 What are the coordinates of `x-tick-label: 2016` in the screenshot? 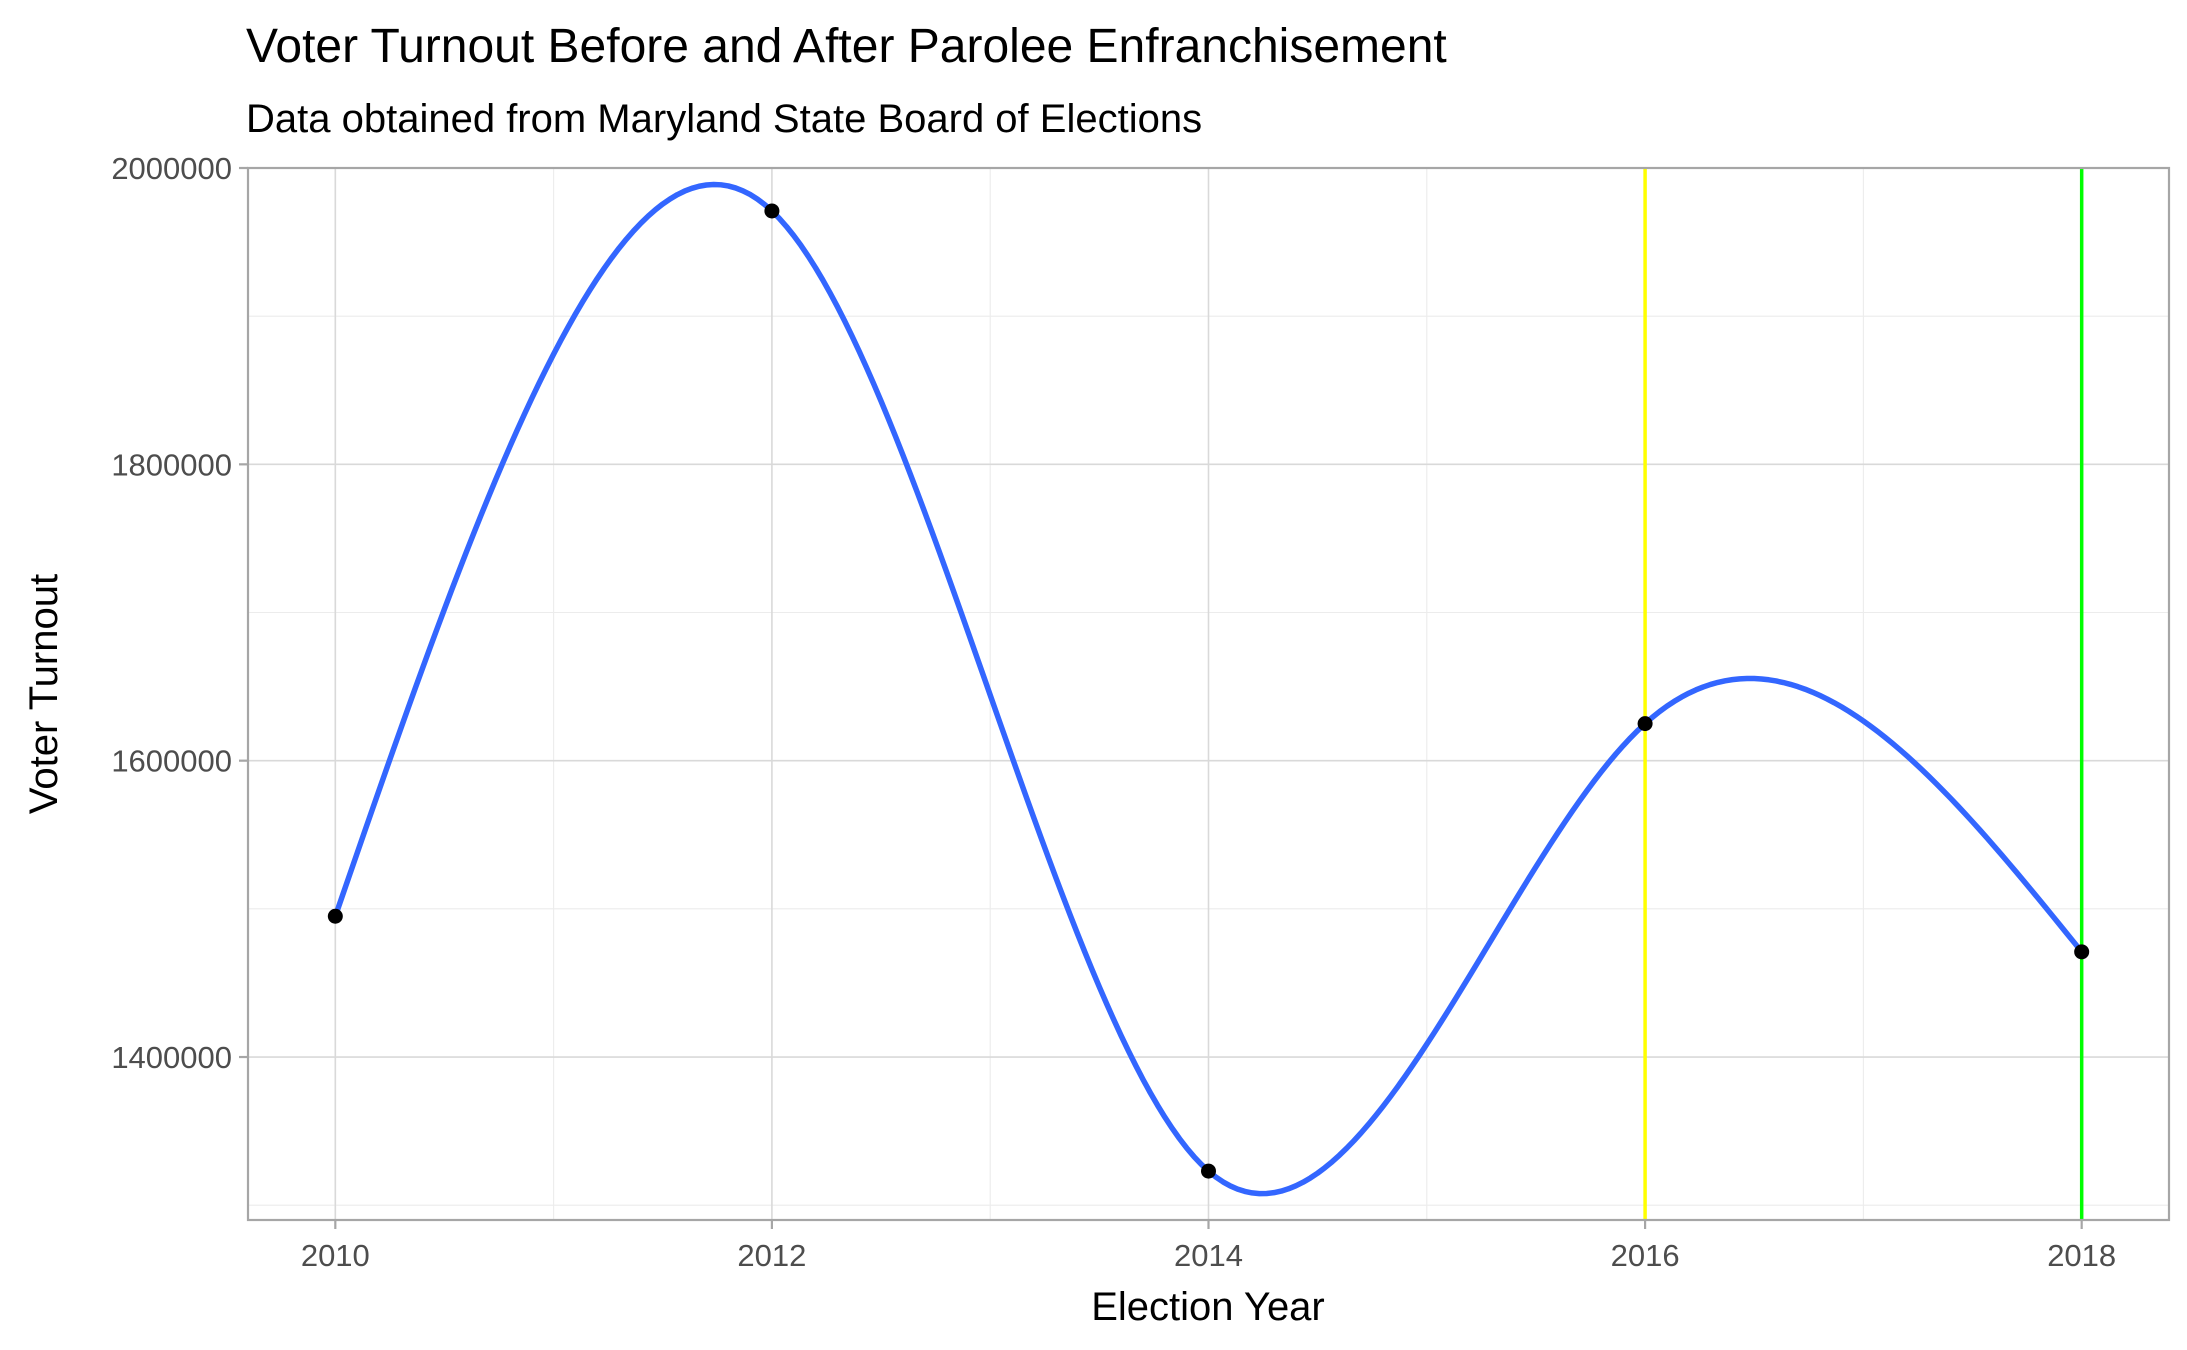 It's located at (1645, 1255).